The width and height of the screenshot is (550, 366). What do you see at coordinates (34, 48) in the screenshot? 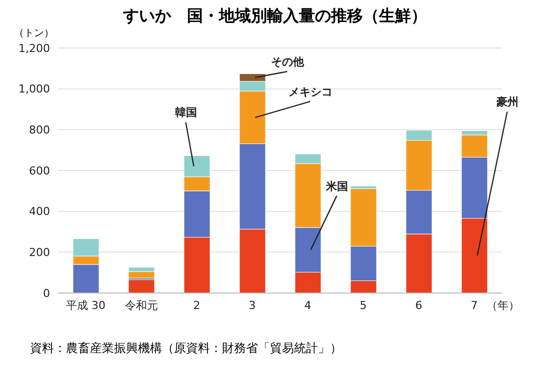
I see `y-tick-label: 1,200` at bounding box center [34, 48].